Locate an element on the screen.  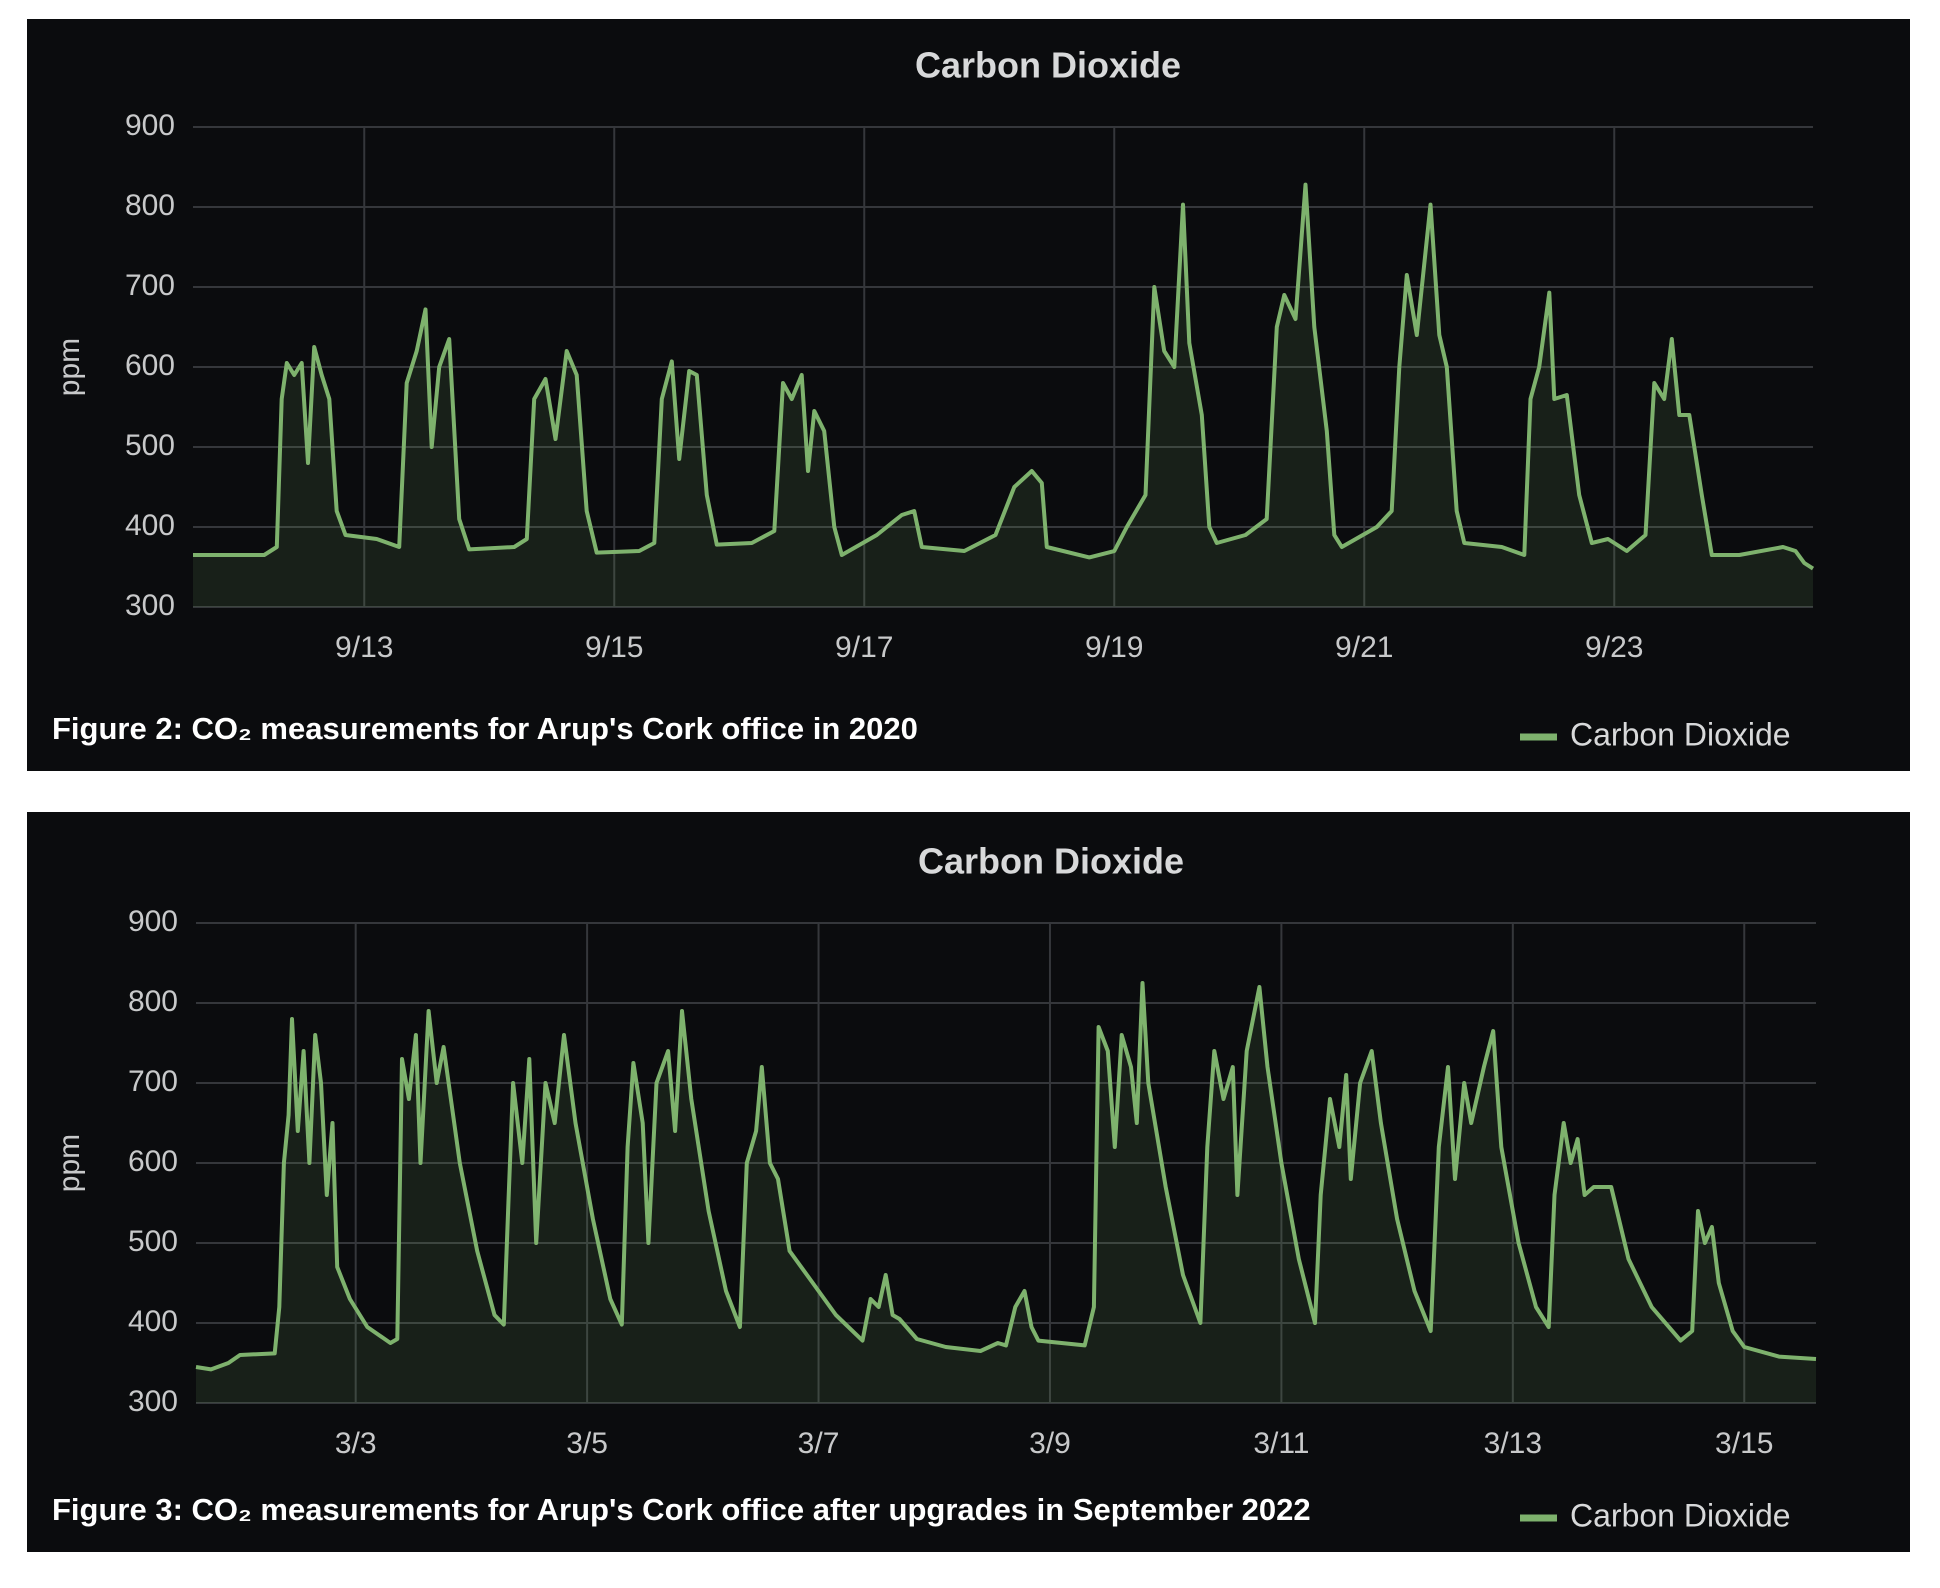
x-tick-label: 9/13 is located at coordinates (364, 647).